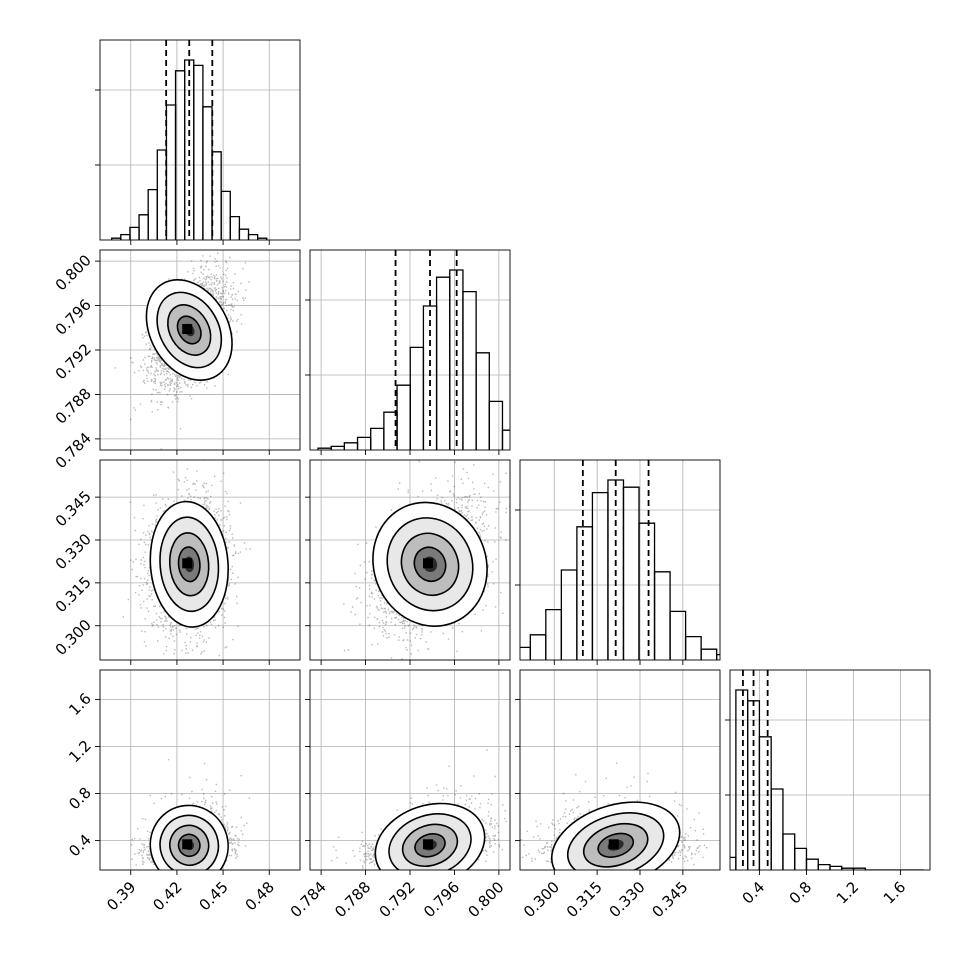 Image resolution: width=970 pixels, height=970 pixels. I want to click on x-tick-label: 0.315, so click(584, 899).